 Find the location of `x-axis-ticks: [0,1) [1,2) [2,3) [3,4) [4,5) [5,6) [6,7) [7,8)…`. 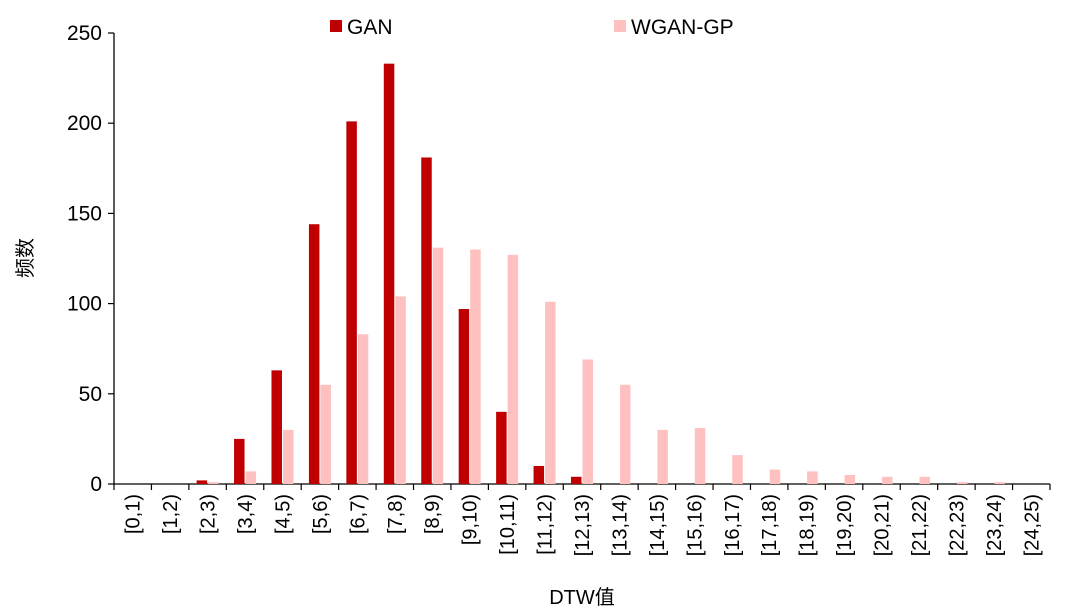

x-axis-ticks: [0,1) [1,2) [2,3) [3,4) [4,5) [5,6) [6,7) [7,8)… is located at coordinates (582, 520).